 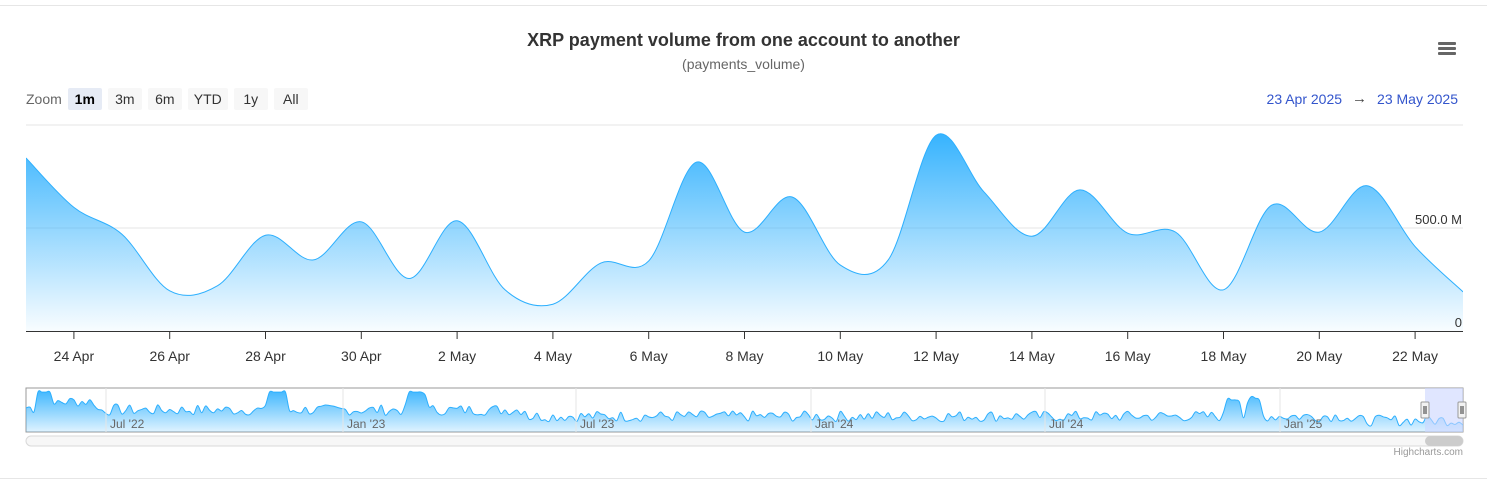 I want to click on navigator-series-area, so click(x=744, y=411).